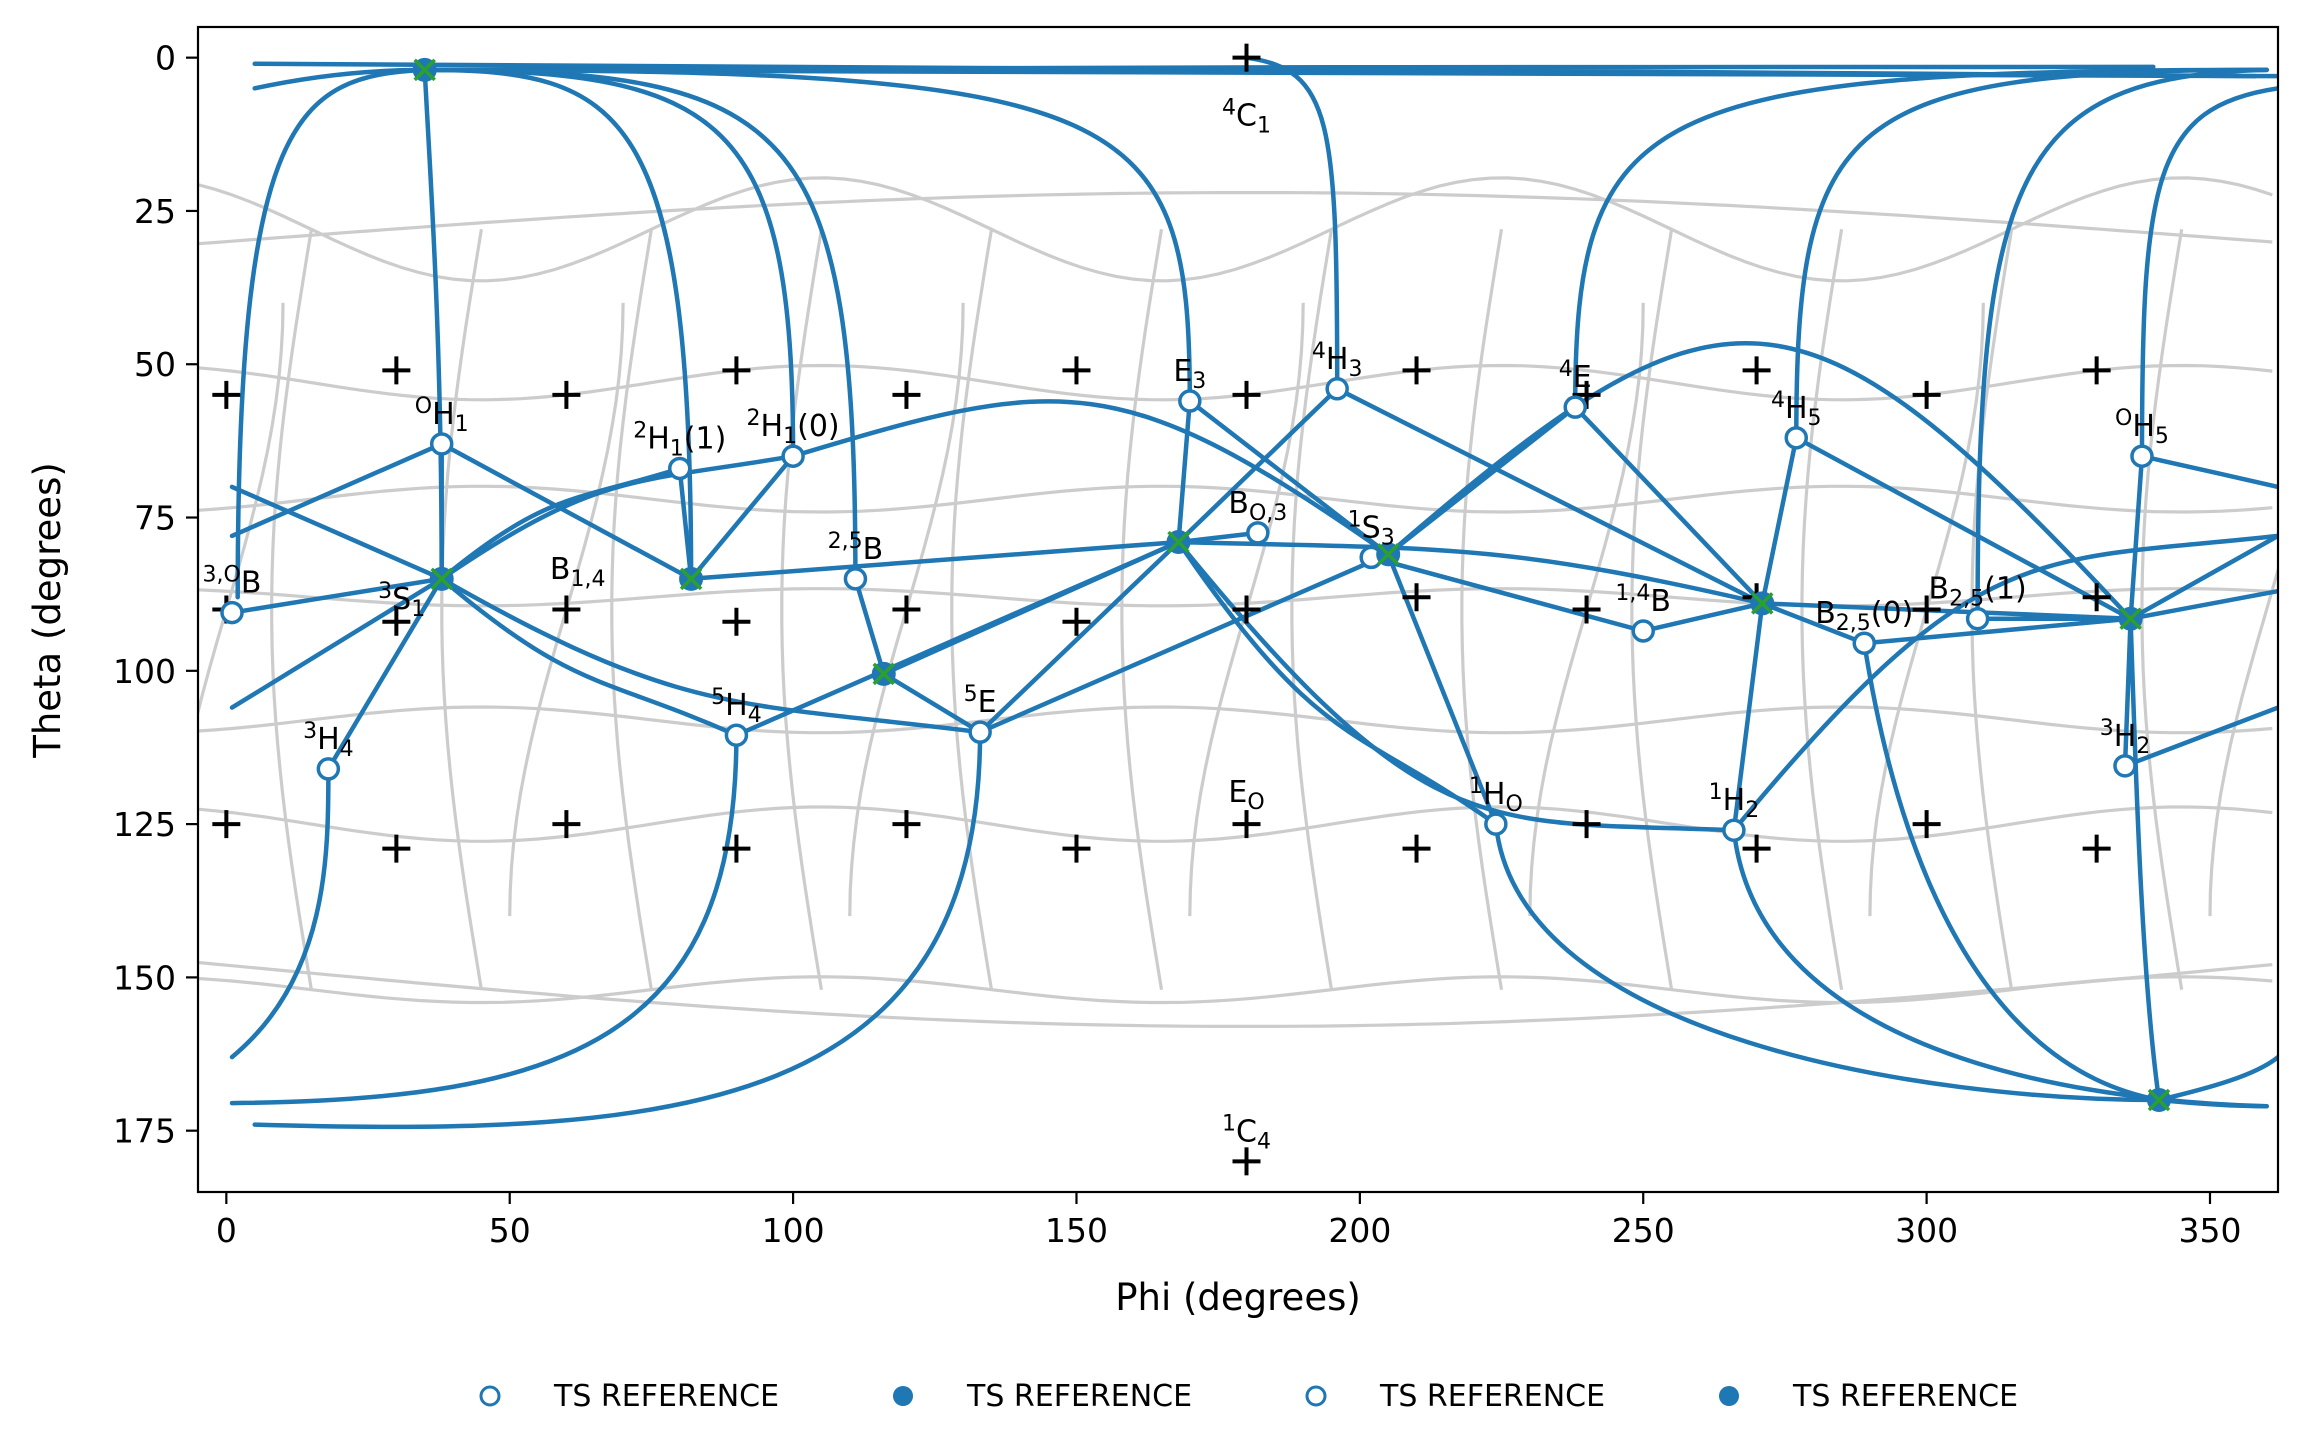 The image size is (2323, 1451). Describe the element at coordinates (1257, 506) in the screenshot. I see `ts-point-label: BO,3` at that location.